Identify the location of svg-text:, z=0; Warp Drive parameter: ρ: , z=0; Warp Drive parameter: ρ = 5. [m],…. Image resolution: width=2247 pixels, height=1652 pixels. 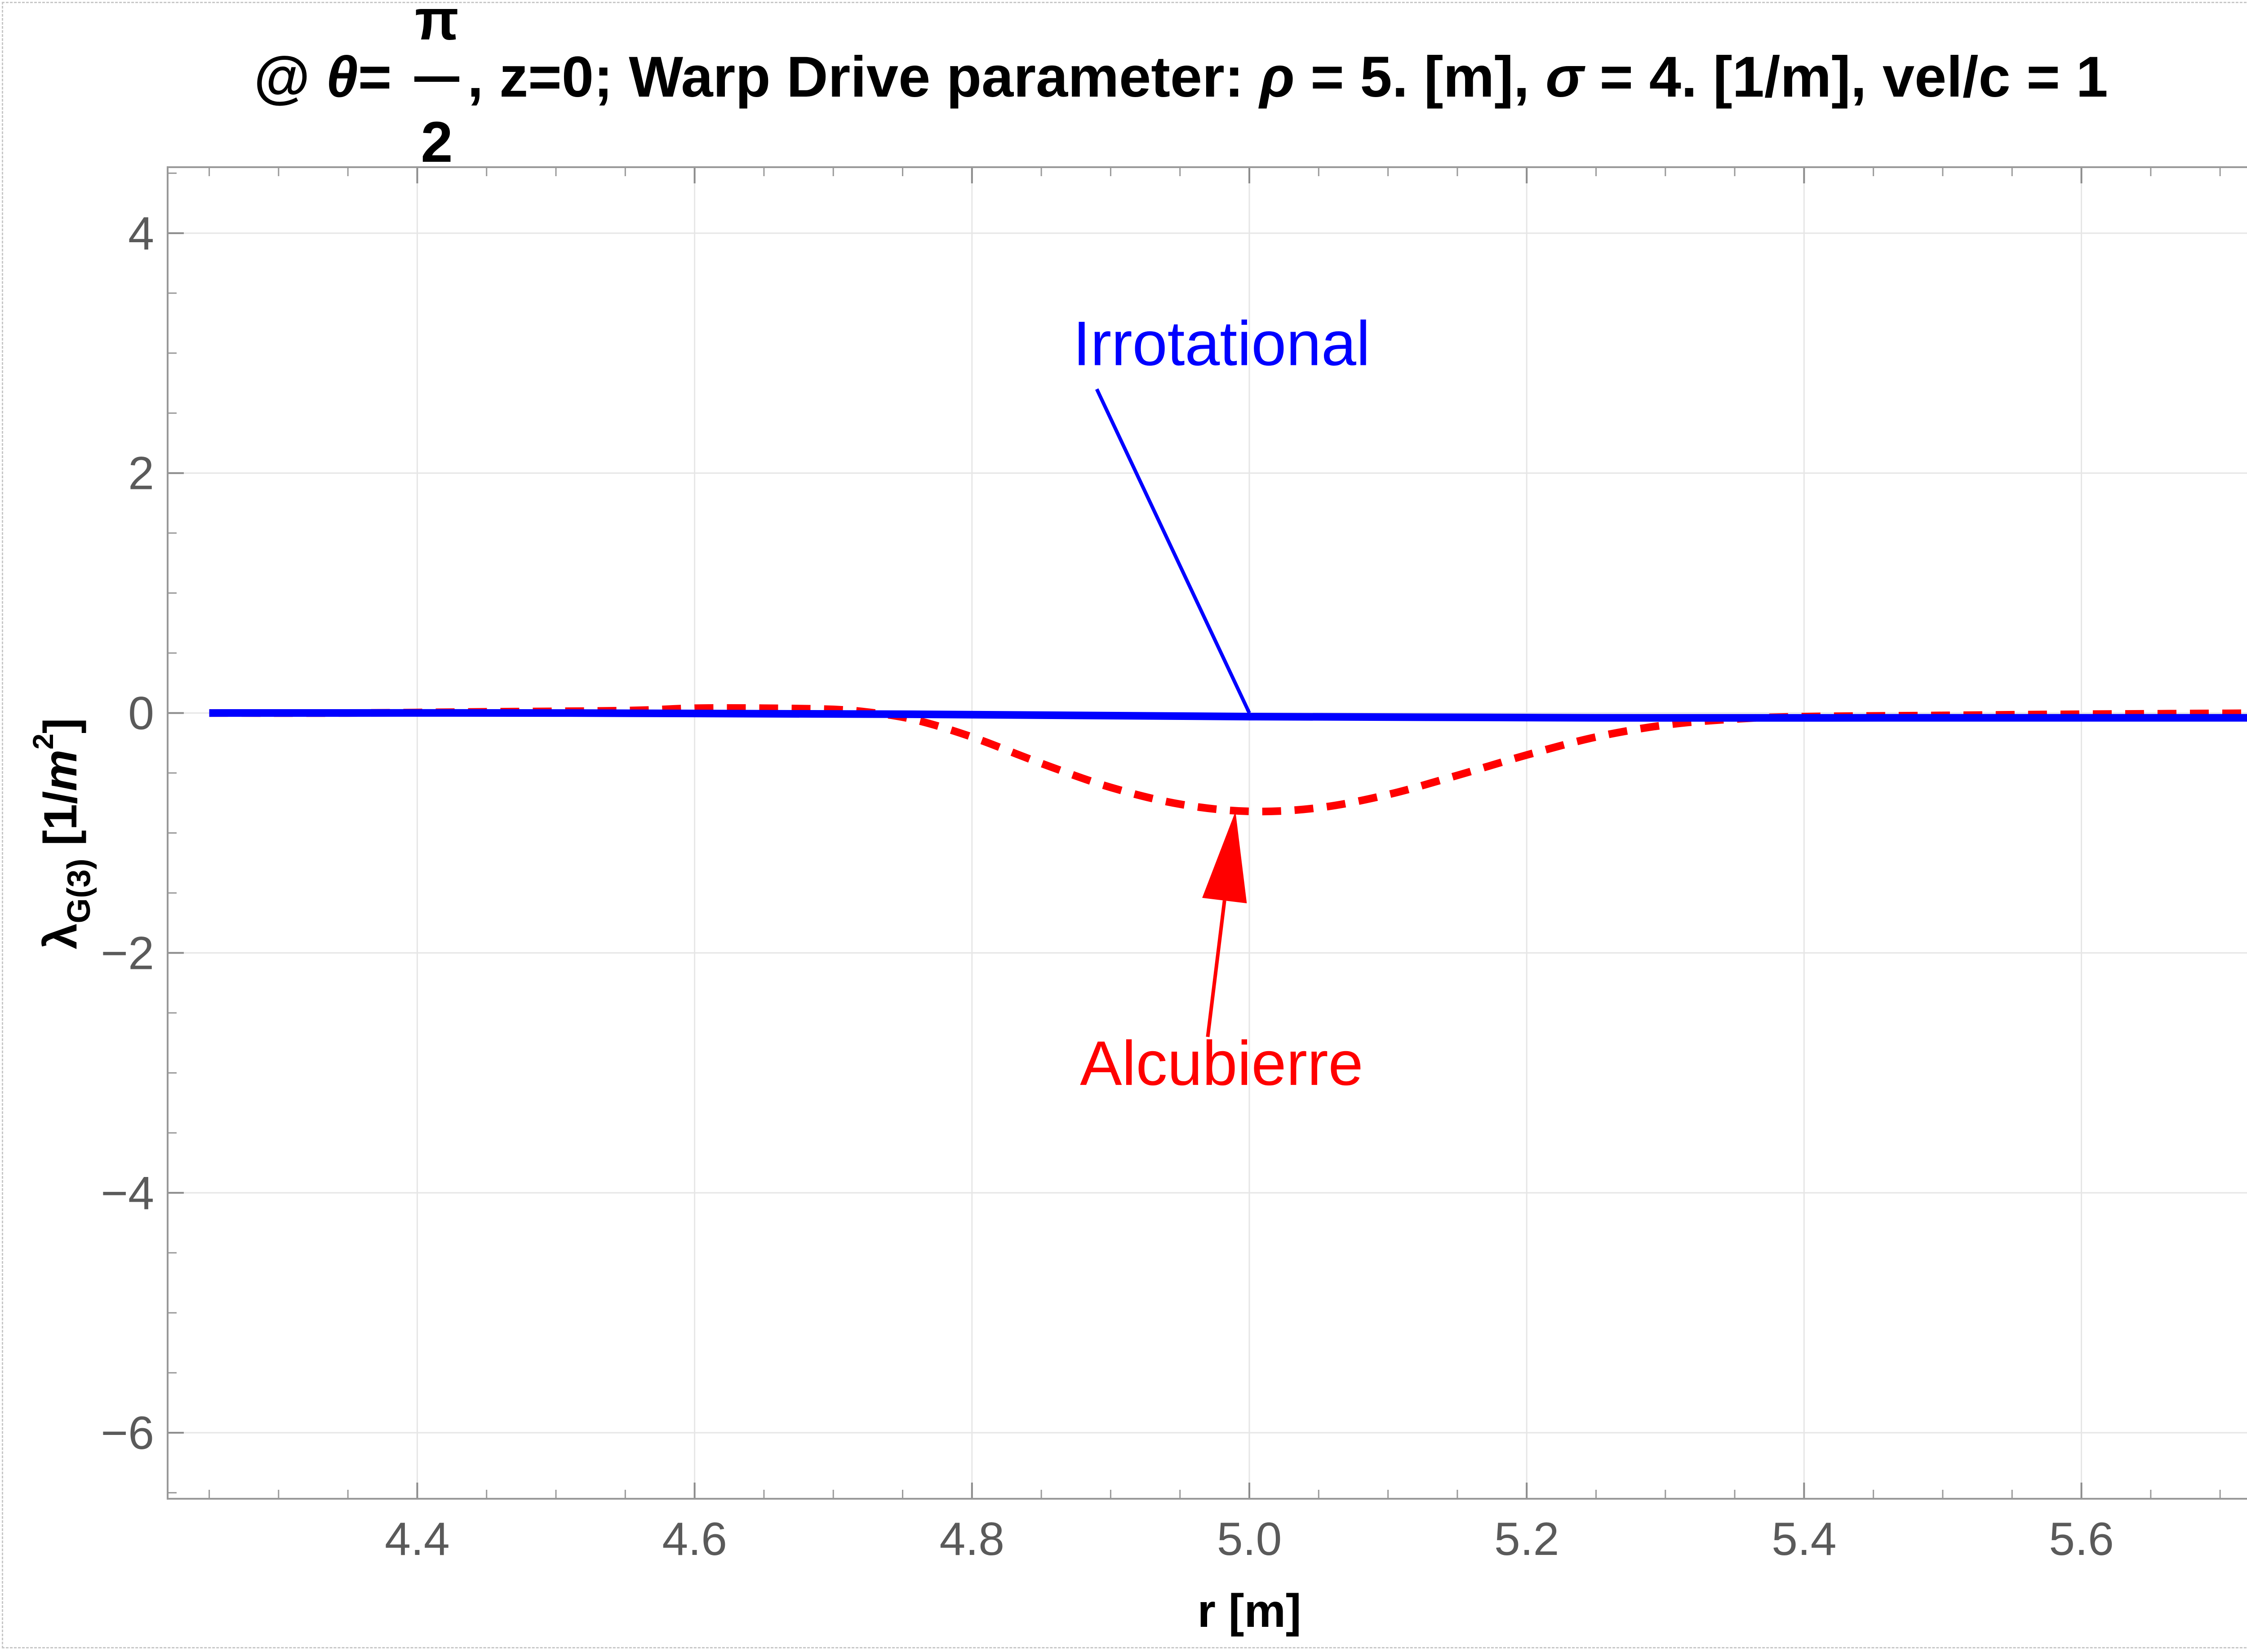
(1287, 77).